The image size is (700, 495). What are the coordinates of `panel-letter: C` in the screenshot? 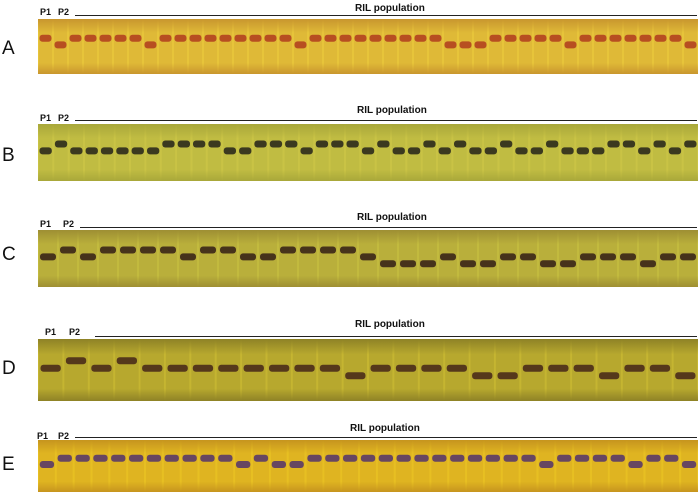 It's located at (9, 254).